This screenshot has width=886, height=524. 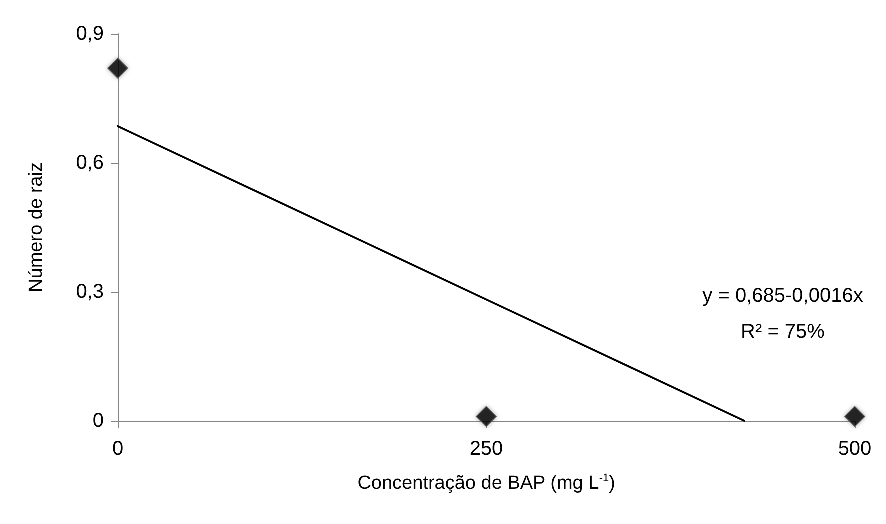 What do you see at coordinates (90, 34) in the screenshot?
I see `y-tick-label: 0,9` at bounding box center [90, 34].